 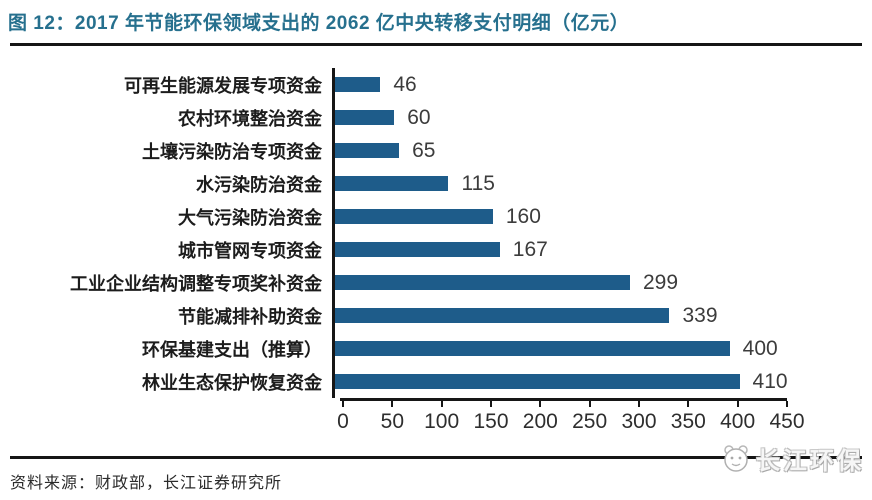 I want to click on bar-row: 可再生能源发展专项资金 46, so click(x=440, y=84).